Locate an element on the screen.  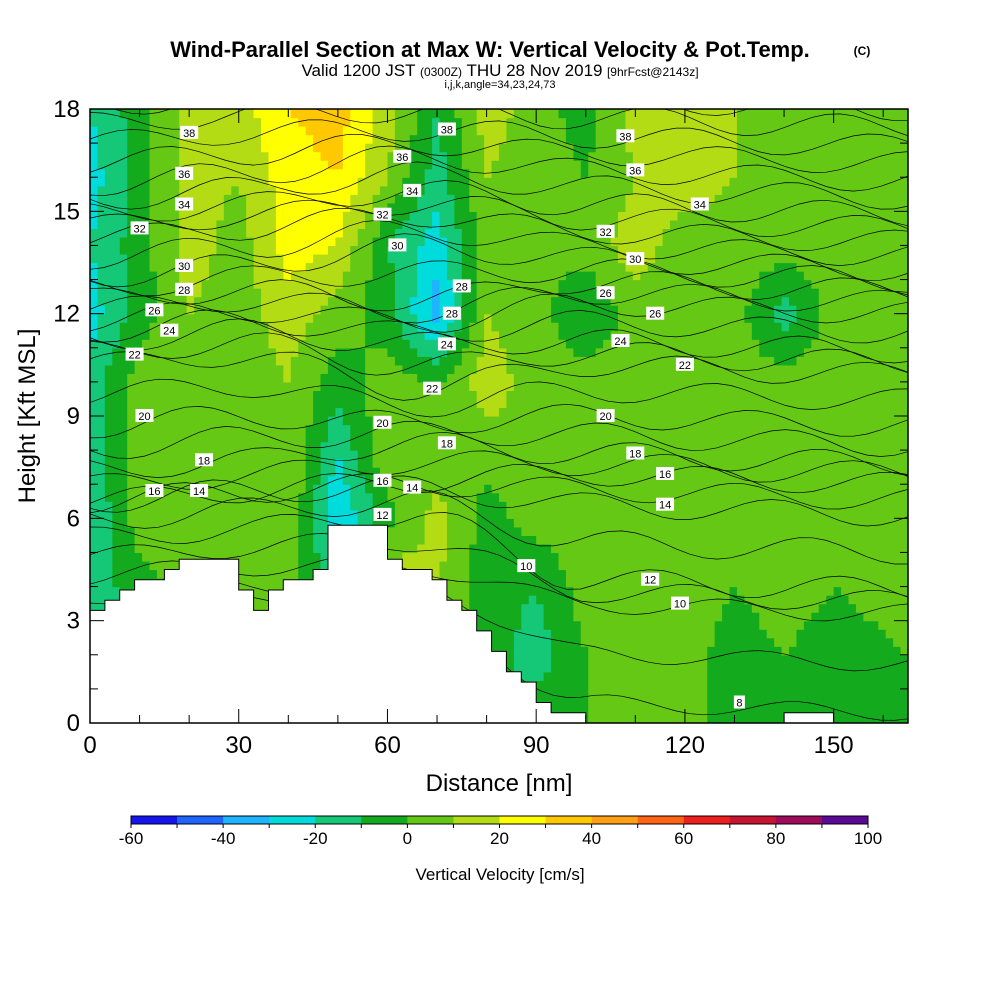
valid-prefix: Valid 1200 JST is located at coordinates (358, 70).